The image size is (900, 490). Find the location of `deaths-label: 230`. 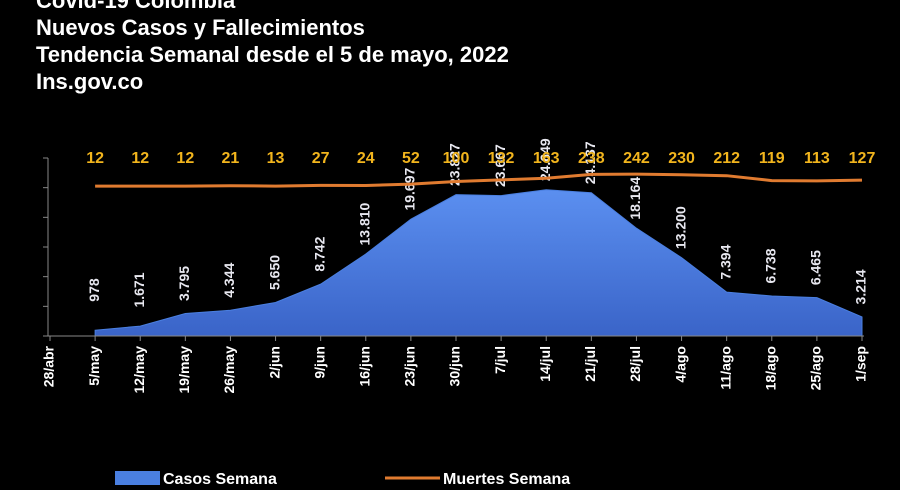

deaths-label: 230 is located at coordinates (681, 158).